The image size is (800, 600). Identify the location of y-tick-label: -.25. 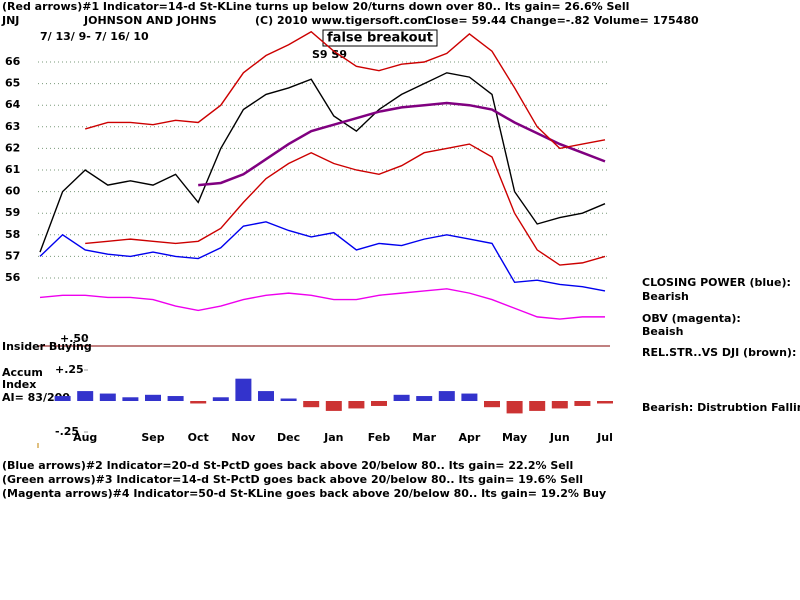
(67, 431).